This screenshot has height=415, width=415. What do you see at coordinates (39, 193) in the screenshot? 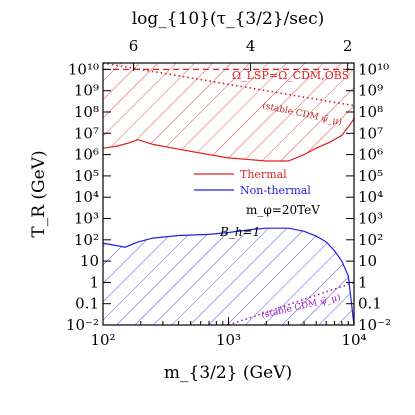
I see `y-axis-title: T_R (GeV)` at bounding box center [39, 193].